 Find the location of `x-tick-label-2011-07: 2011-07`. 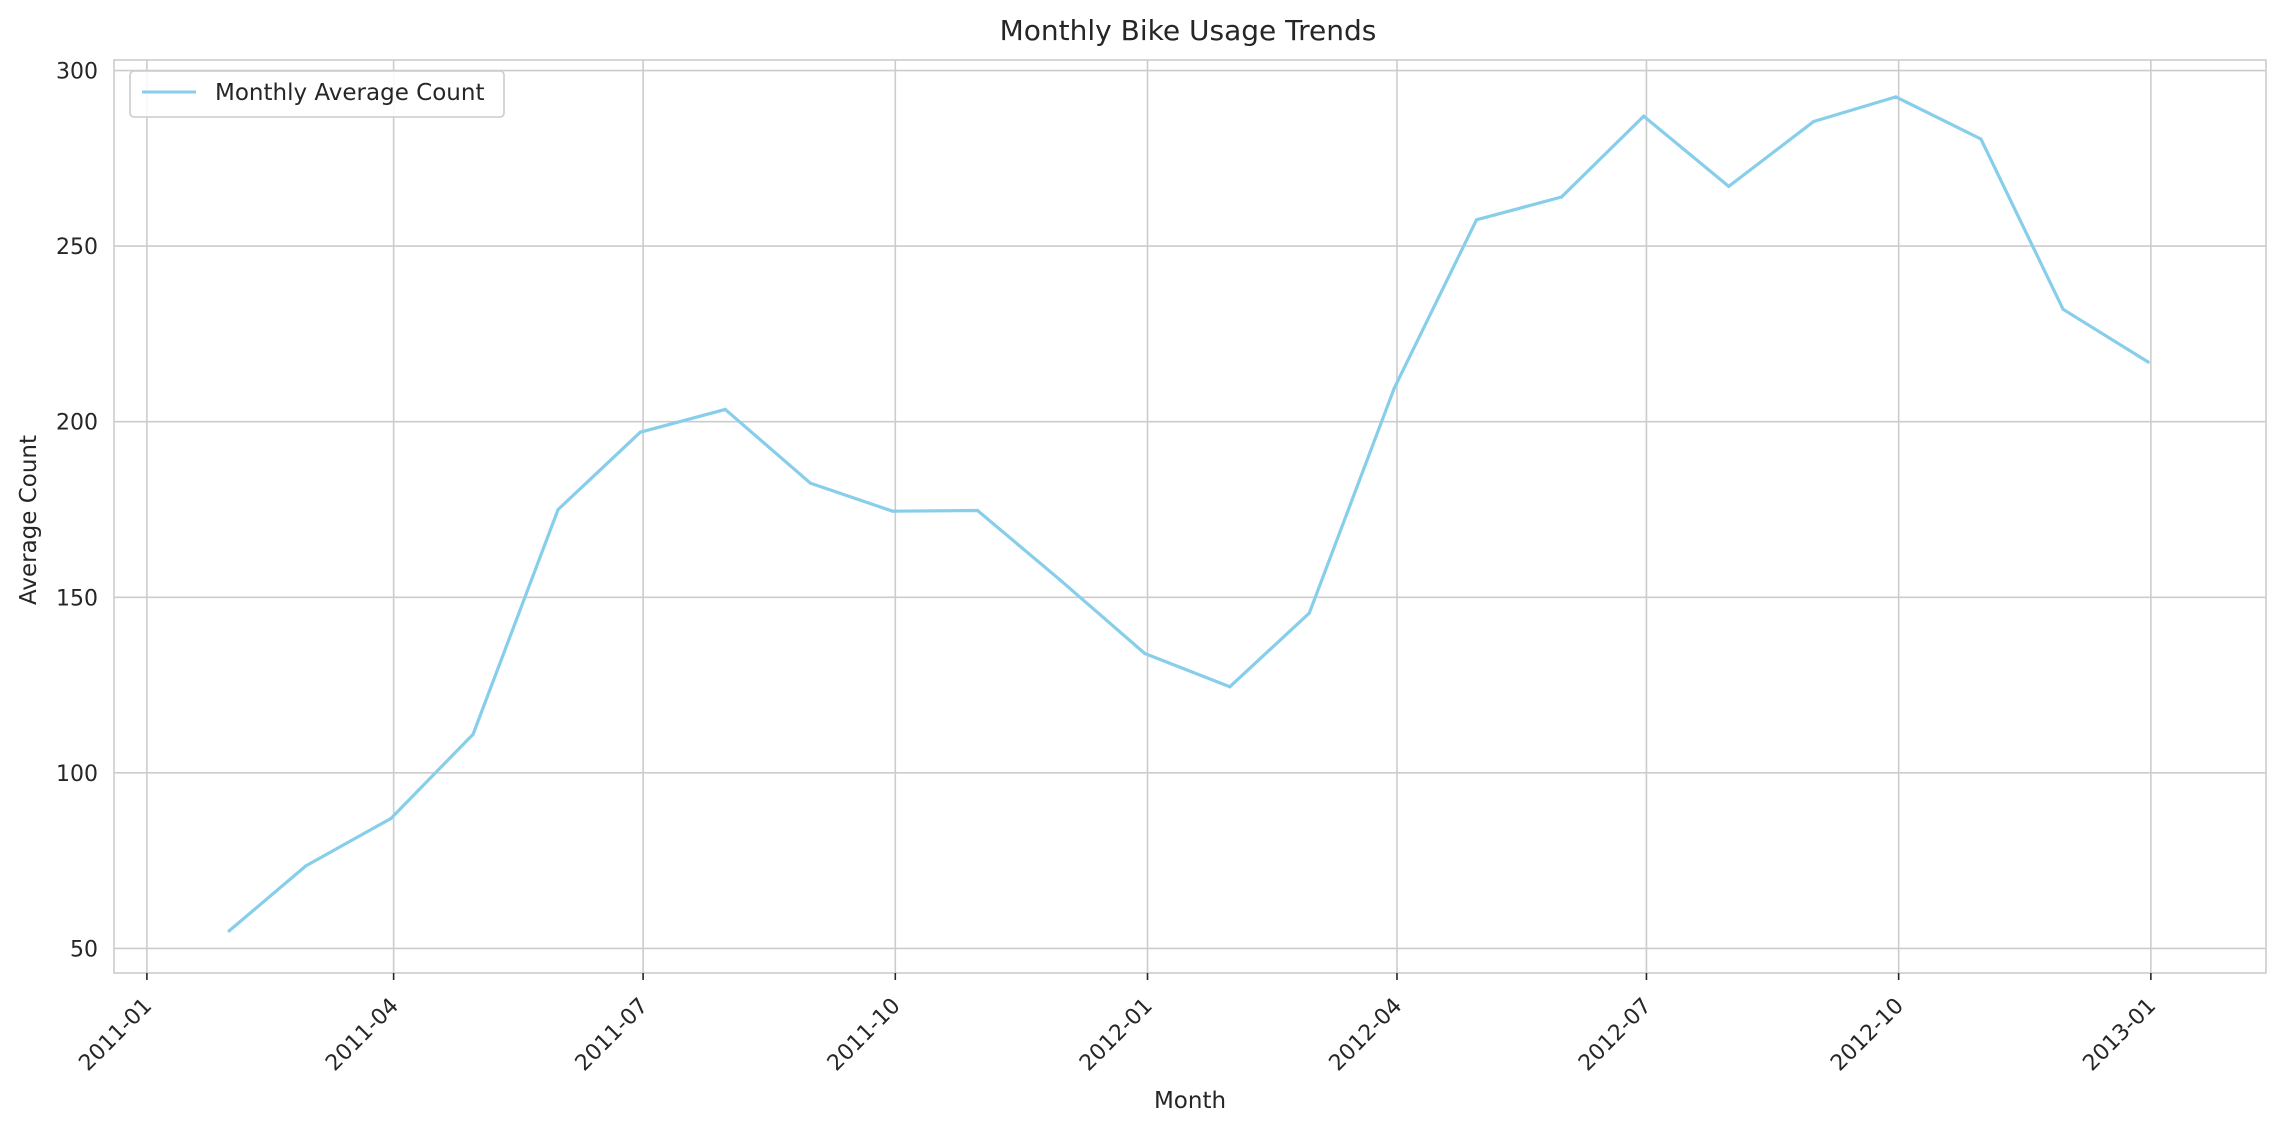

x-tick-label-2011-07: 2011-07 is located at coordinates (612, 1035).